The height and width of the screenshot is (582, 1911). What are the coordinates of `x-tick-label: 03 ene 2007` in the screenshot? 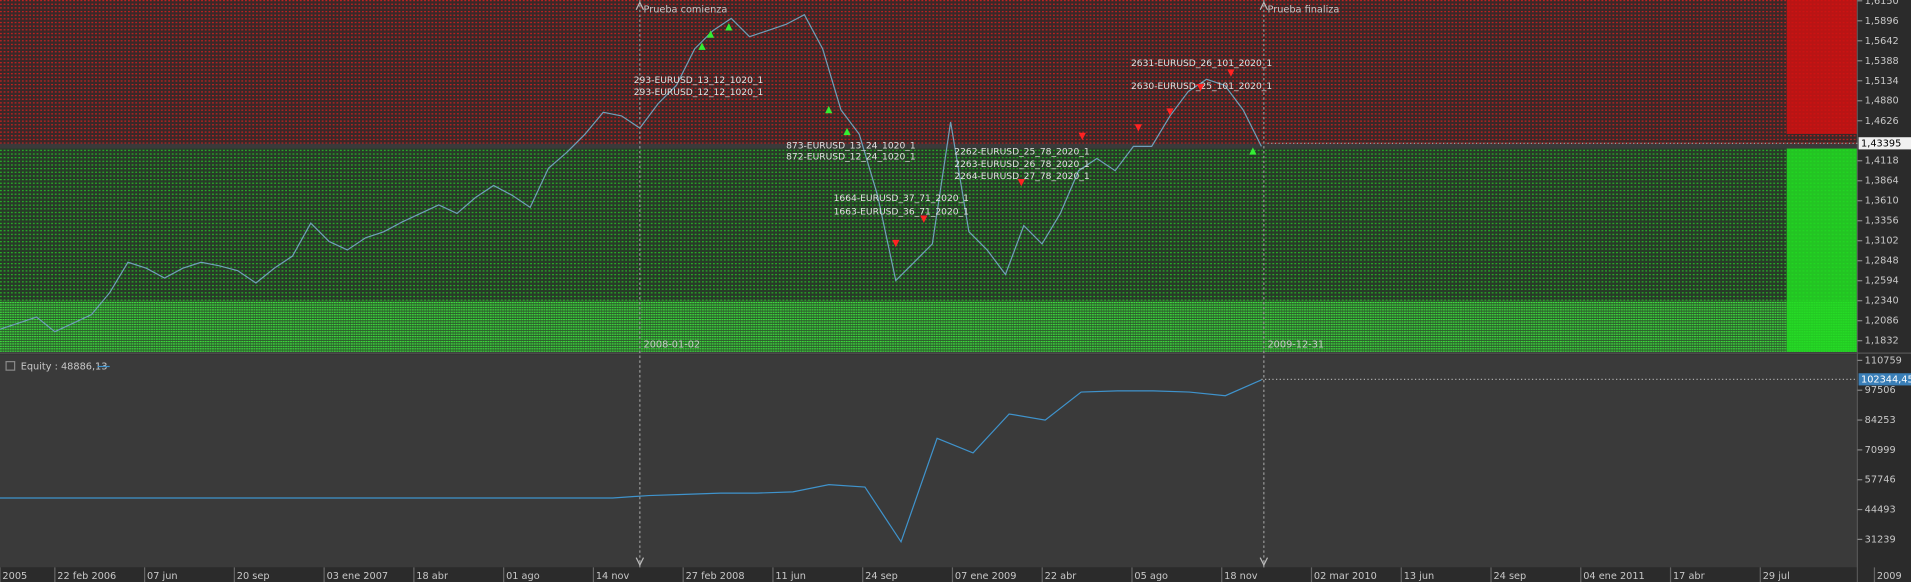 It's located at (358, 576).